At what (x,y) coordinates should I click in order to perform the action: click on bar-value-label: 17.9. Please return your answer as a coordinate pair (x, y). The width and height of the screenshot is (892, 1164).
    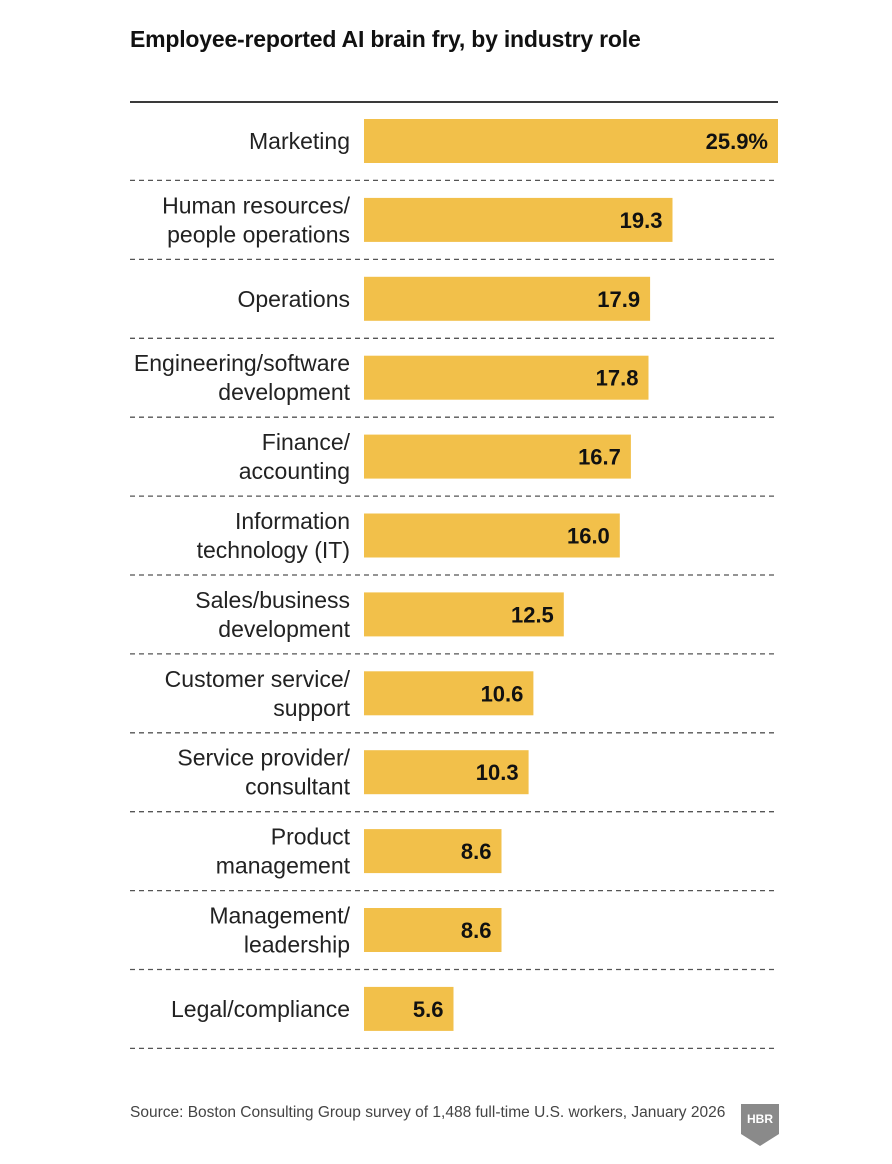
    Looking at the image, I should click on (618, 299).